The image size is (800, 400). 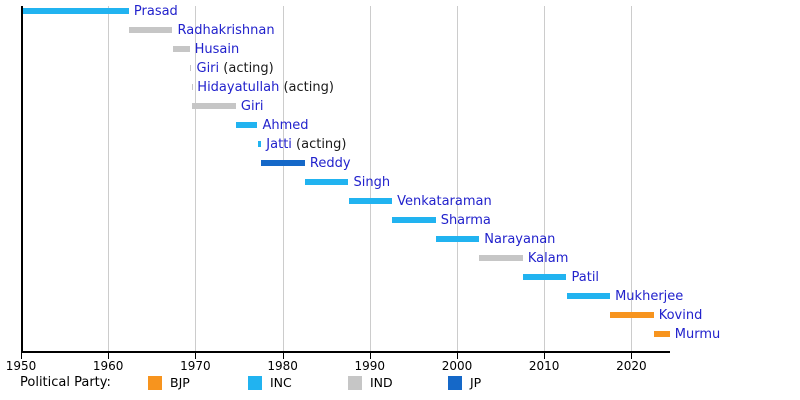 What do you see at coordinates (370, 366) in the screenshot?
I see `x-axis-tick-label: 1990` at bounding box center [370, 366].